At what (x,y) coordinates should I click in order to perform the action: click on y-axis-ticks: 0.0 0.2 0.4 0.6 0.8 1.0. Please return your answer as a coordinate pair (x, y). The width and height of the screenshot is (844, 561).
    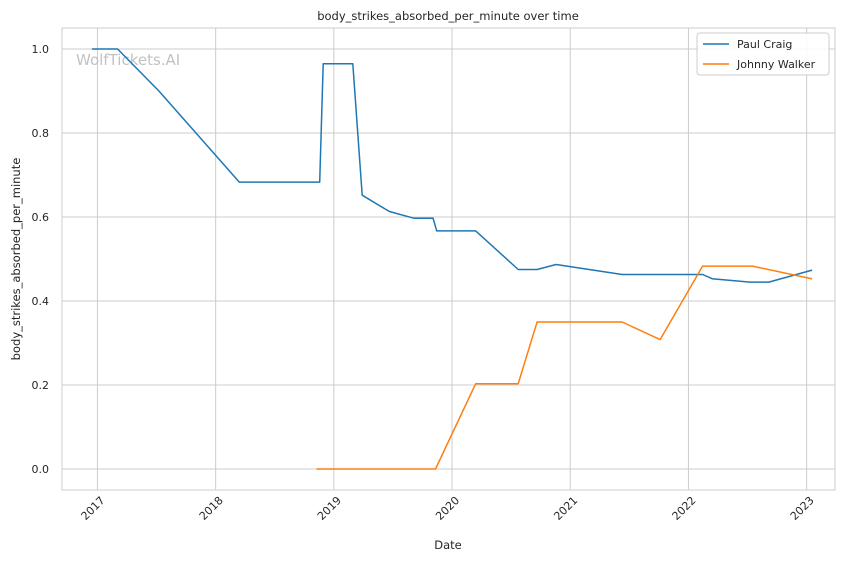
    Looking at the image, I should click on (41, 259).